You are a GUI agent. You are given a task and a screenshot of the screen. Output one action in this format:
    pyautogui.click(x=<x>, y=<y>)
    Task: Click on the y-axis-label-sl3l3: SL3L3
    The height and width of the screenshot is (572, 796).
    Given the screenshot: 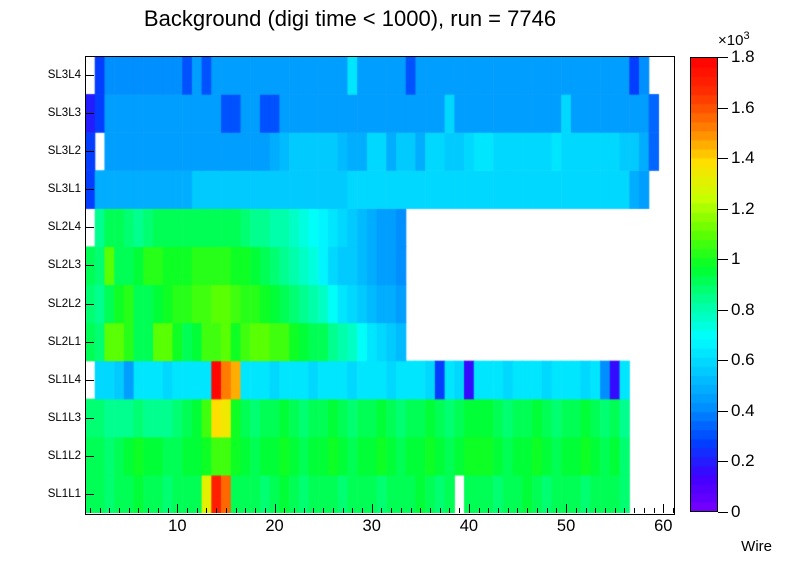 What is the action you would take?
    pyautogui.click(x=64, y=113)
    